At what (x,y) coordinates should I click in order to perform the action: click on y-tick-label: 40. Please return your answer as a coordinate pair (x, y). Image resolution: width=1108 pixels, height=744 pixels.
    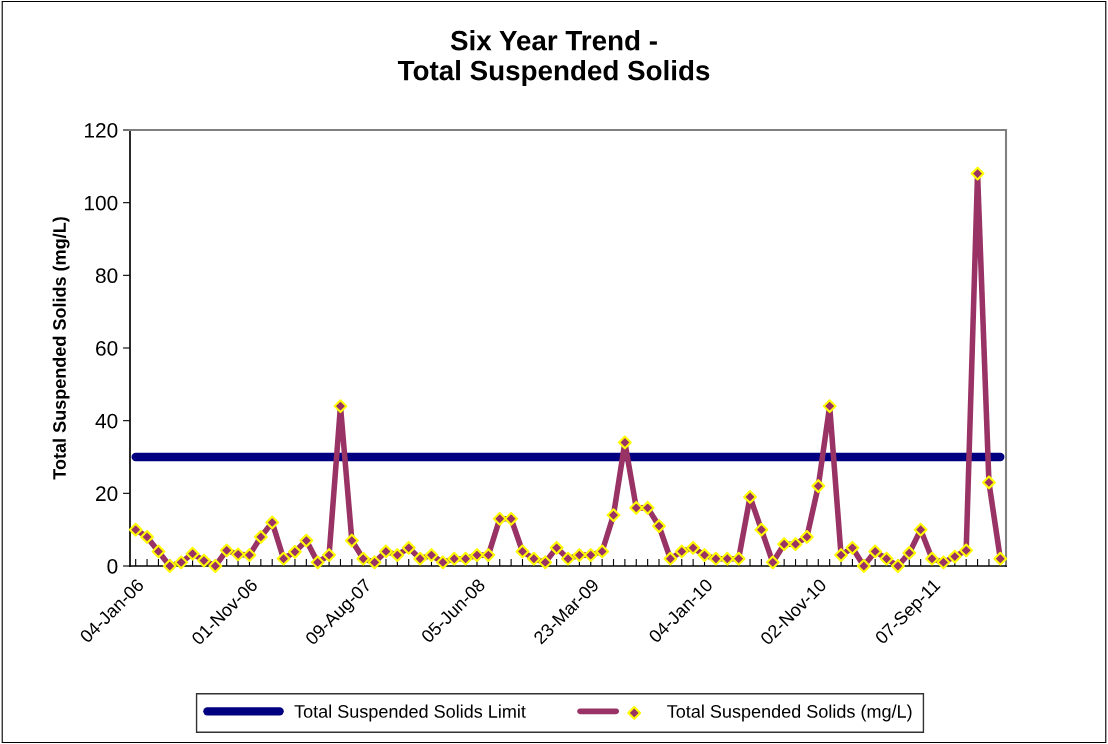
    Looking at the image, I should click on (106, 421).